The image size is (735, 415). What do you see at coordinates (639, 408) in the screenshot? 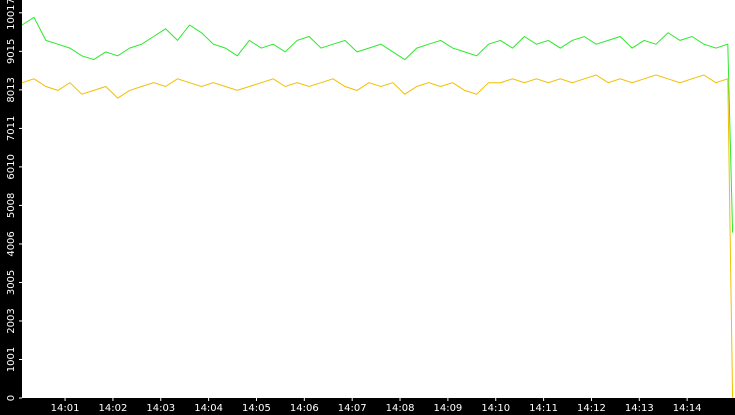
I see `x-tick-label: 14:13` at bounding box center [639, 408].